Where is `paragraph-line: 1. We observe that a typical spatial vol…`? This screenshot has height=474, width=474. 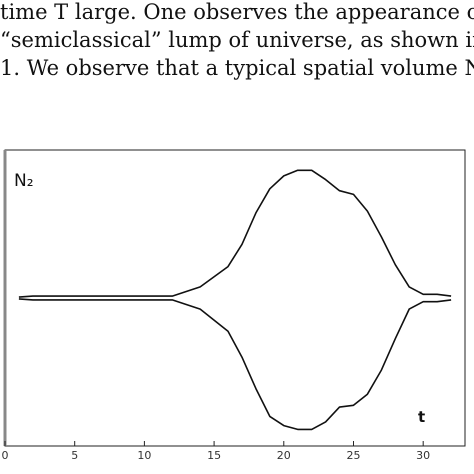 paragraph-line: 1. We observe that a typical spatial vol… is located at coordinates (237, 68).